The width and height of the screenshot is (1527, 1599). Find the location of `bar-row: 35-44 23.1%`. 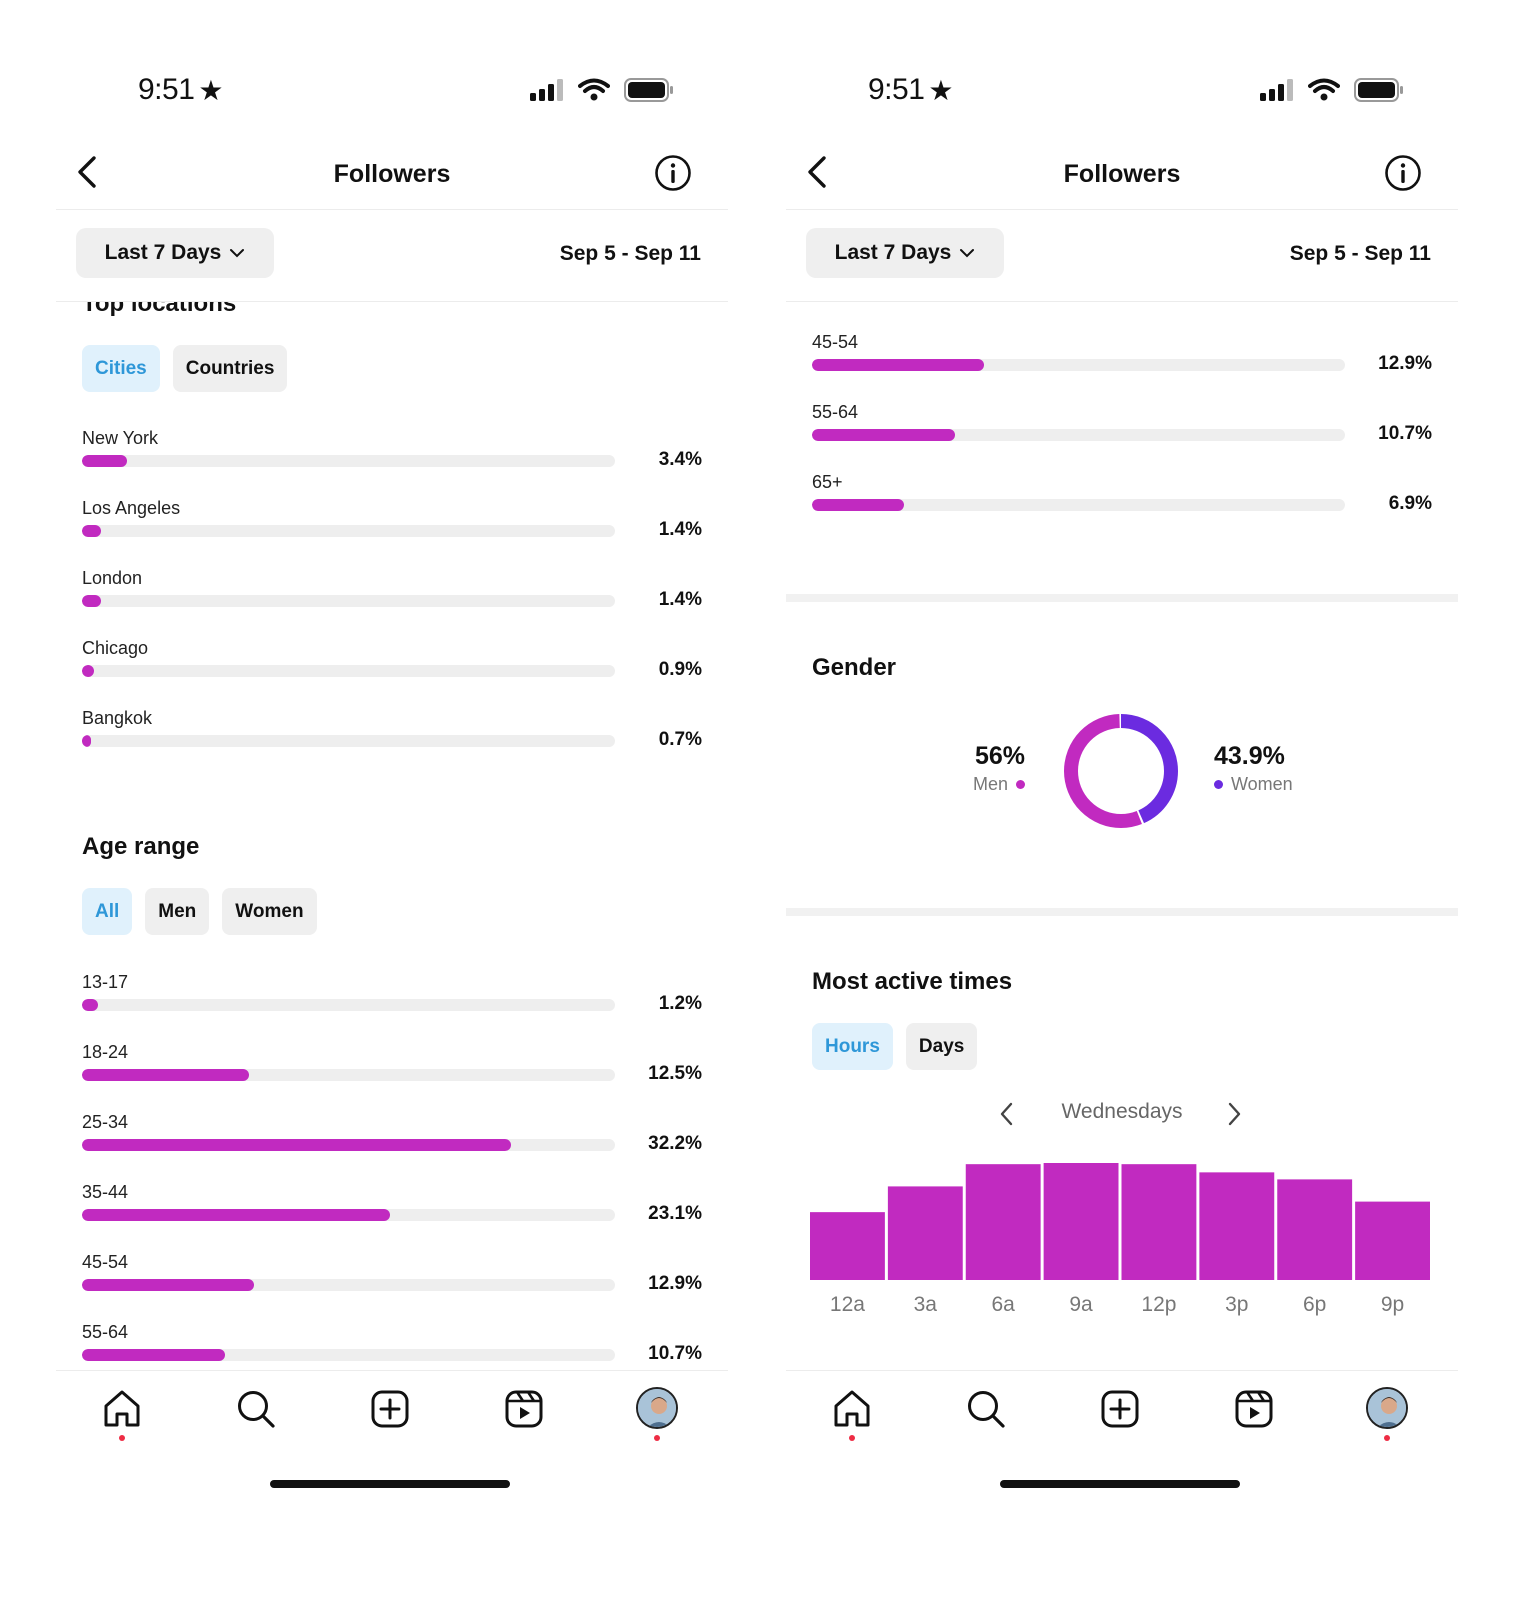

bar-row: 35-44 23.1% is located at coordinates (392, 1212).